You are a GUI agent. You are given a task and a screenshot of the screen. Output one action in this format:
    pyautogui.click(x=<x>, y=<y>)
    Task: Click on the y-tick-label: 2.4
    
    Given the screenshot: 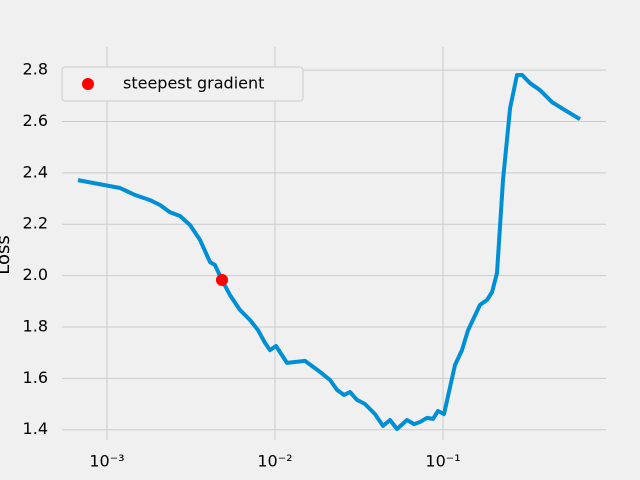 What is the action you would take?
    pyautogui.click(x=35, y=171)
    